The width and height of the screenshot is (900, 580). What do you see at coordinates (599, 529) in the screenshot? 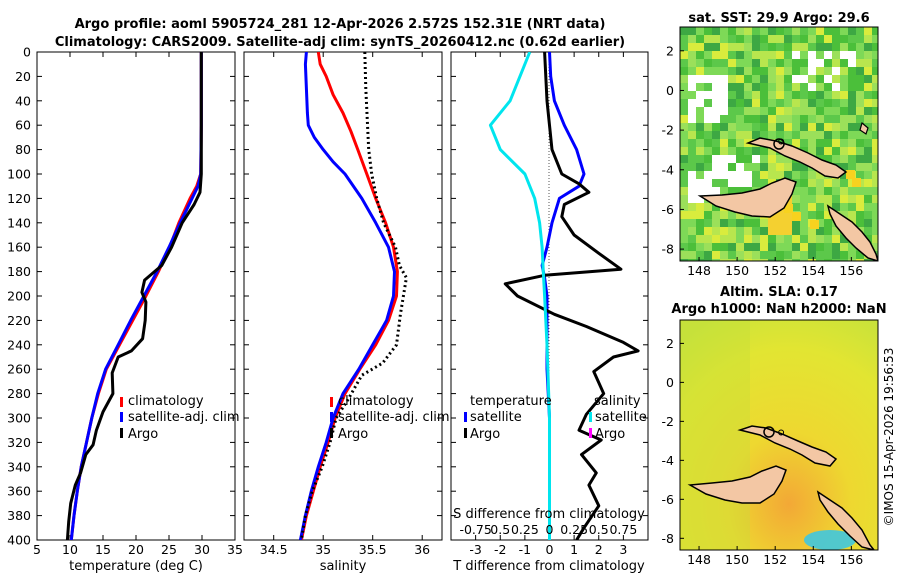
I see `top-x-tick-label: 0.5` at bounding box center [599, 529].